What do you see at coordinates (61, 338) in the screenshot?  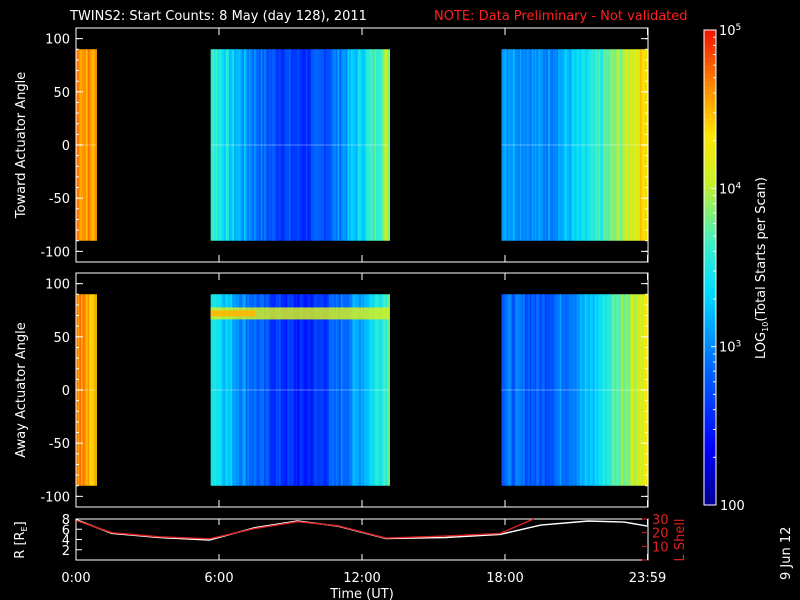 I see `y-tick-label: 50` at bounding box center [61, 338].